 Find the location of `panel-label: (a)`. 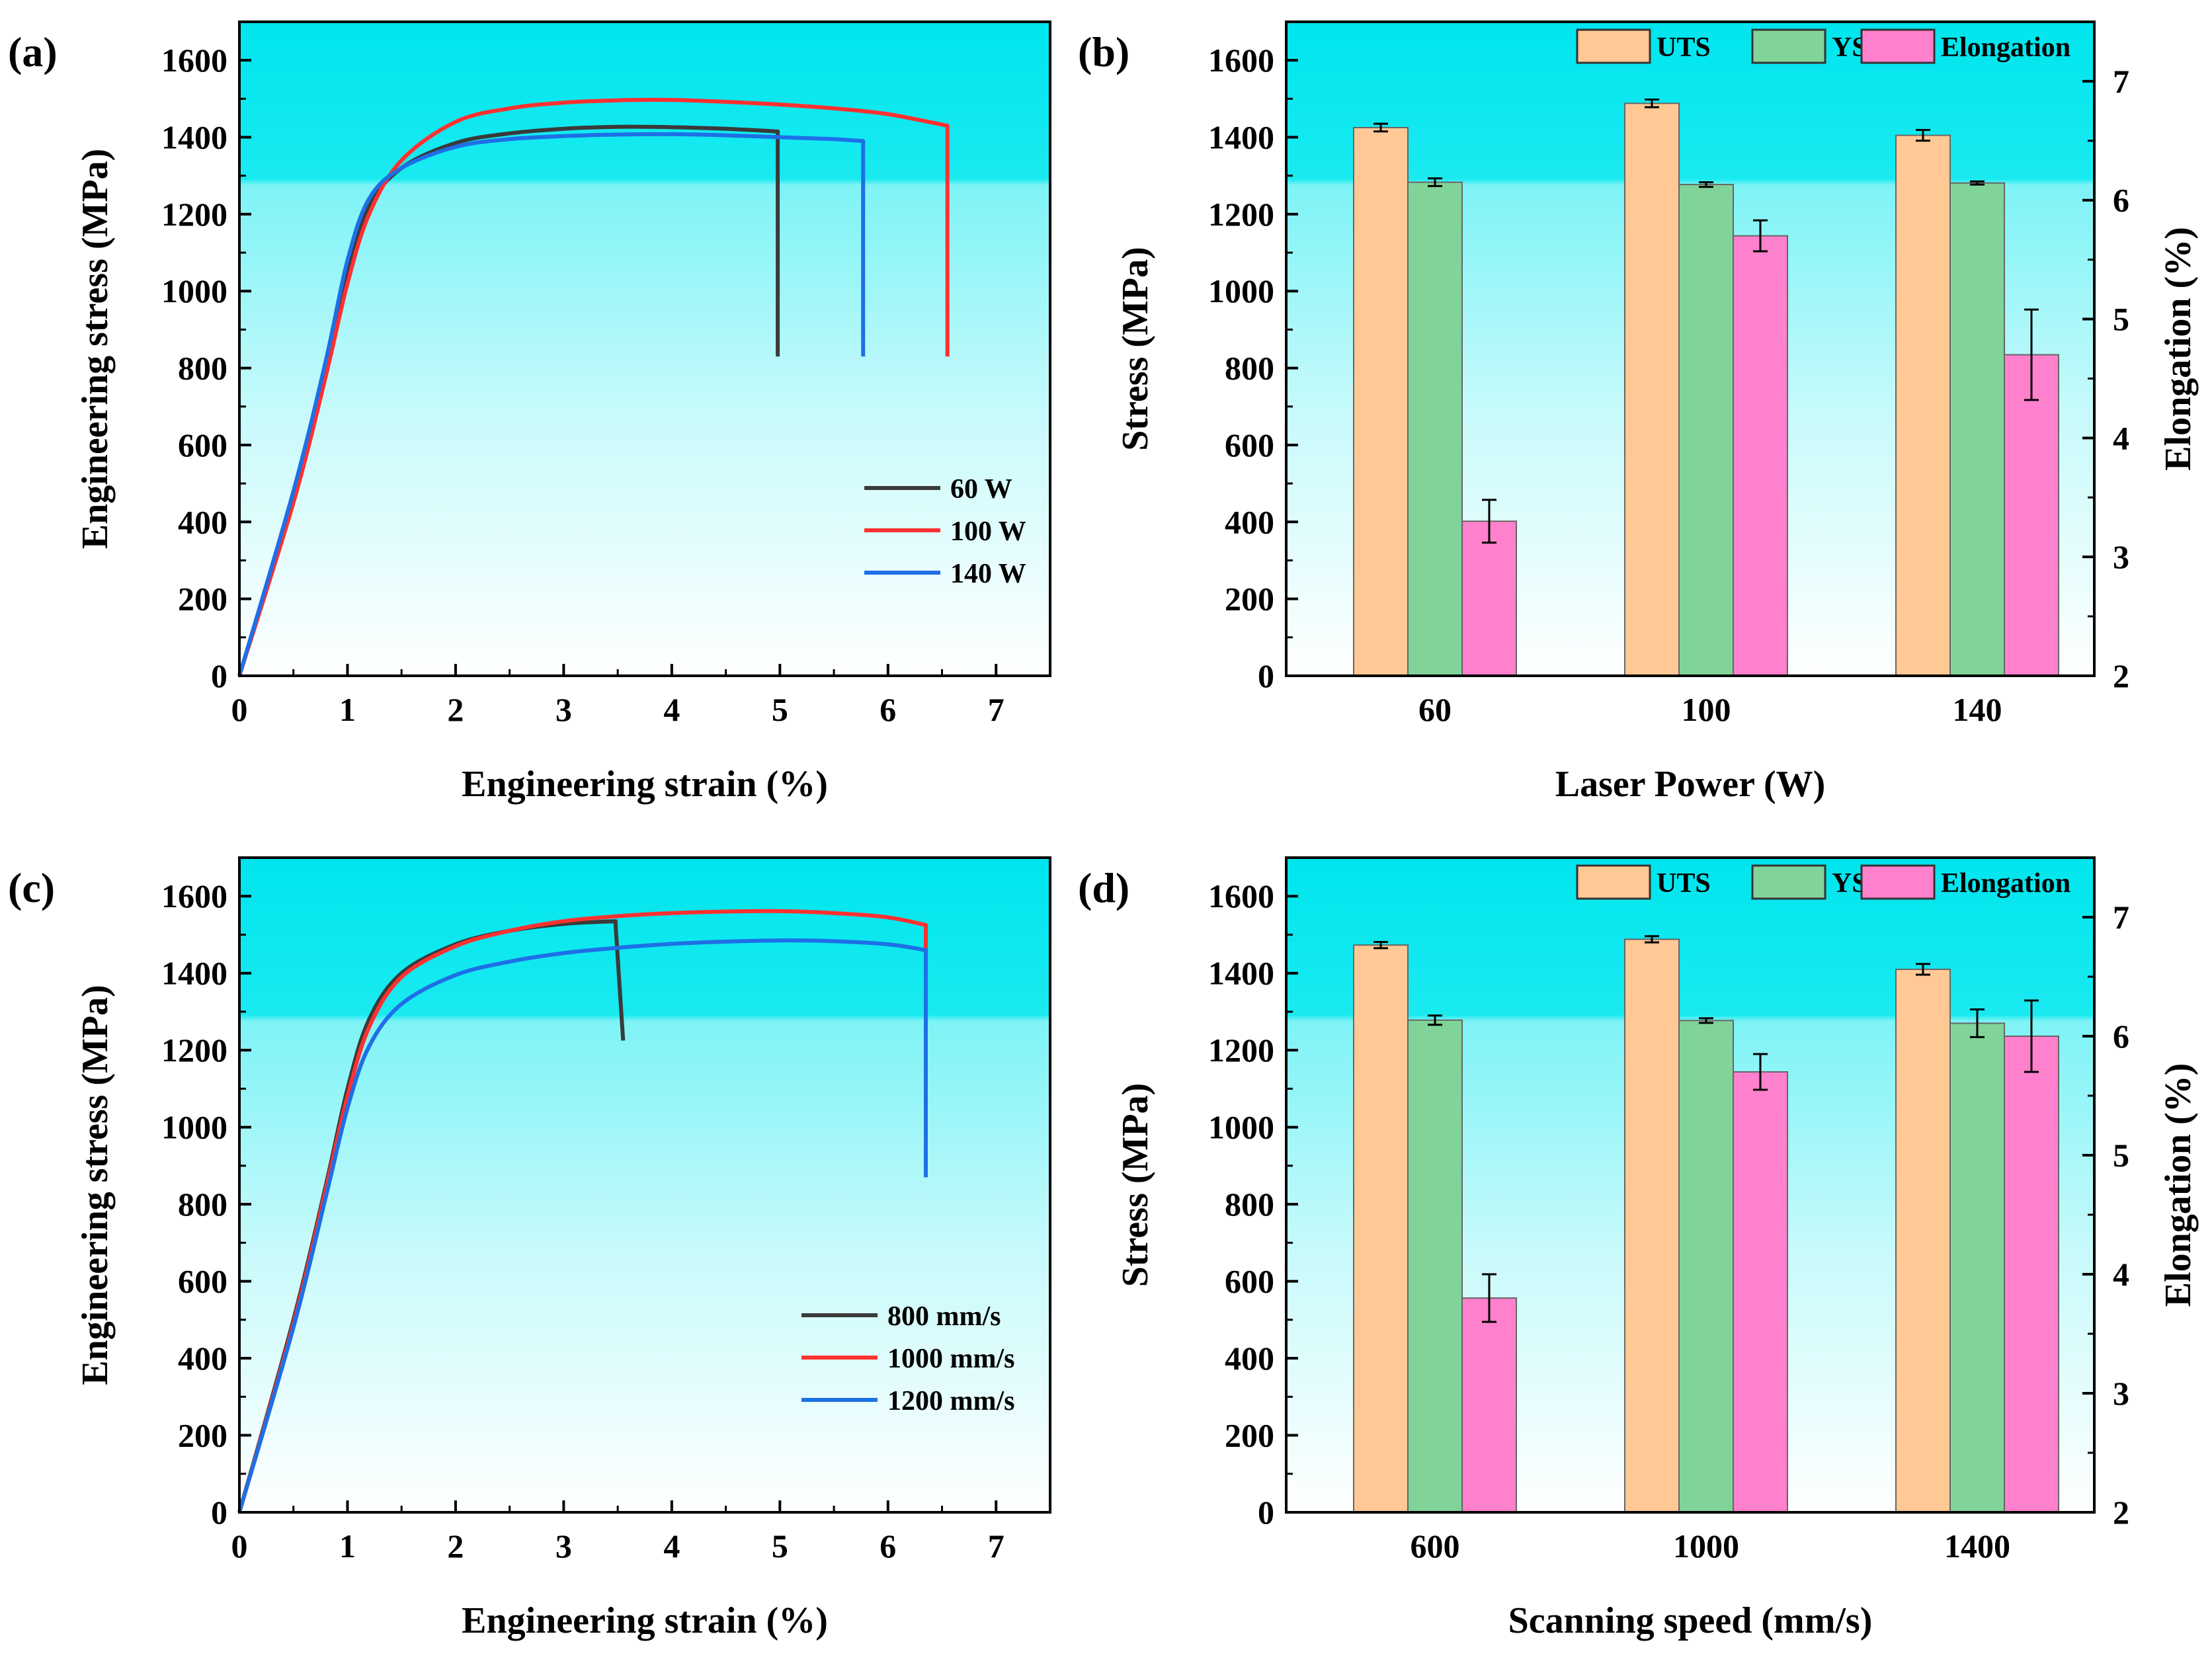

panel-label: (a) is located at coordinates (33, 52).